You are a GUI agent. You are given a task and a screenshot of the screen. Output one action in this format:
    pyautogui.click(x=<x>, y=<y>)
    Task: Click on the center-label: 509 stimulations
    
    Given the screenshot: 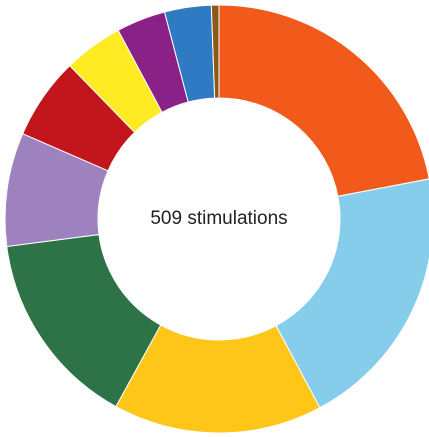 What is the action you would take?
    pyautogui.click(x=218, y=218)
    